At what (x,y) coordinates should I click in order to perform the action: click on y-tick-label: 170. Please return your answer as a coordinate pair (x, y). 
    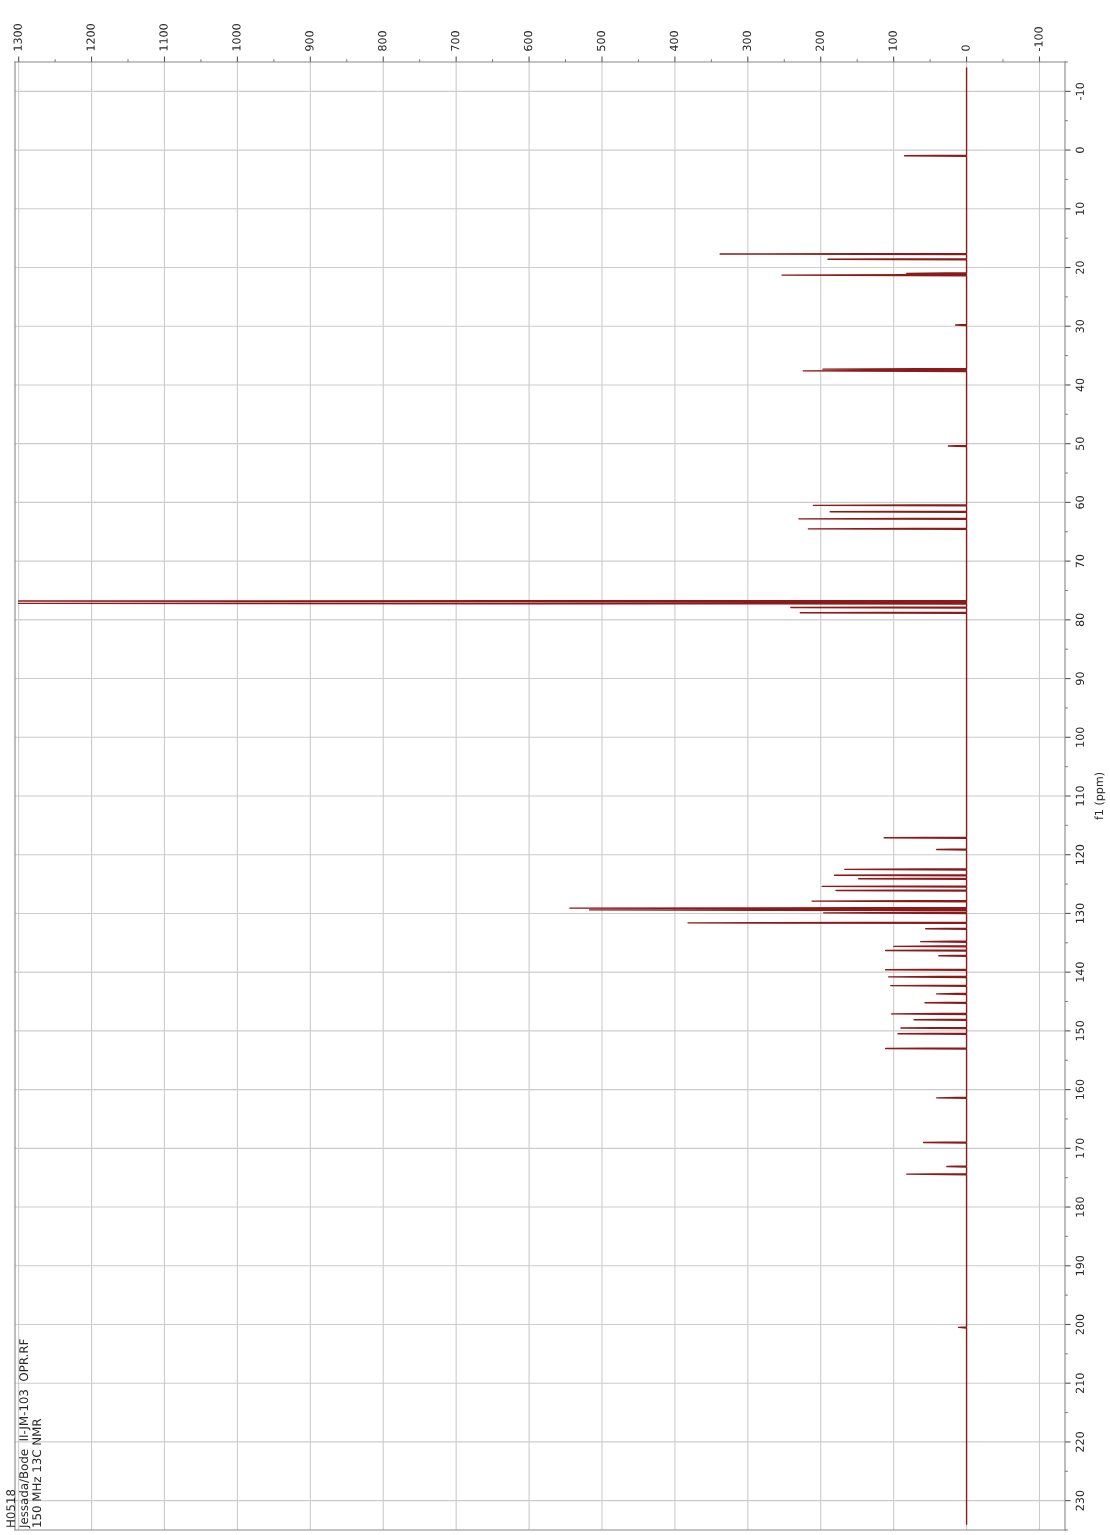
    Looking at the image, I should click on (1080, 1148).